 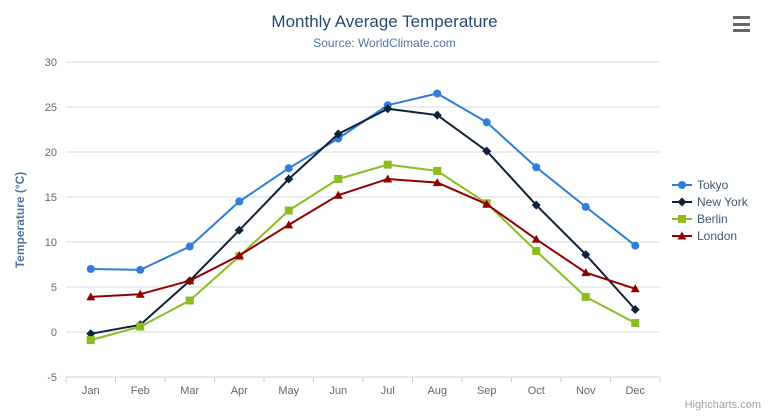 I want to click on legend-marker-tokyo, so click(x=682, y=184).